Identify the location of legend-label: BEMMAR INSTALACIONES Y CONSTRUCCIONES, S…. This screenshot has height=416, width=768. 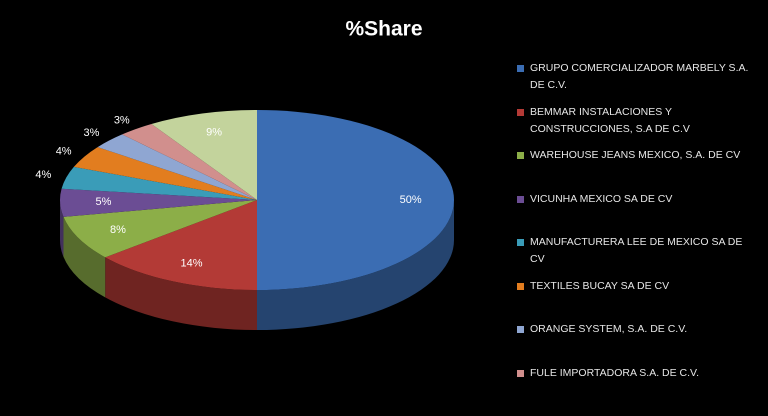
(610, 120).